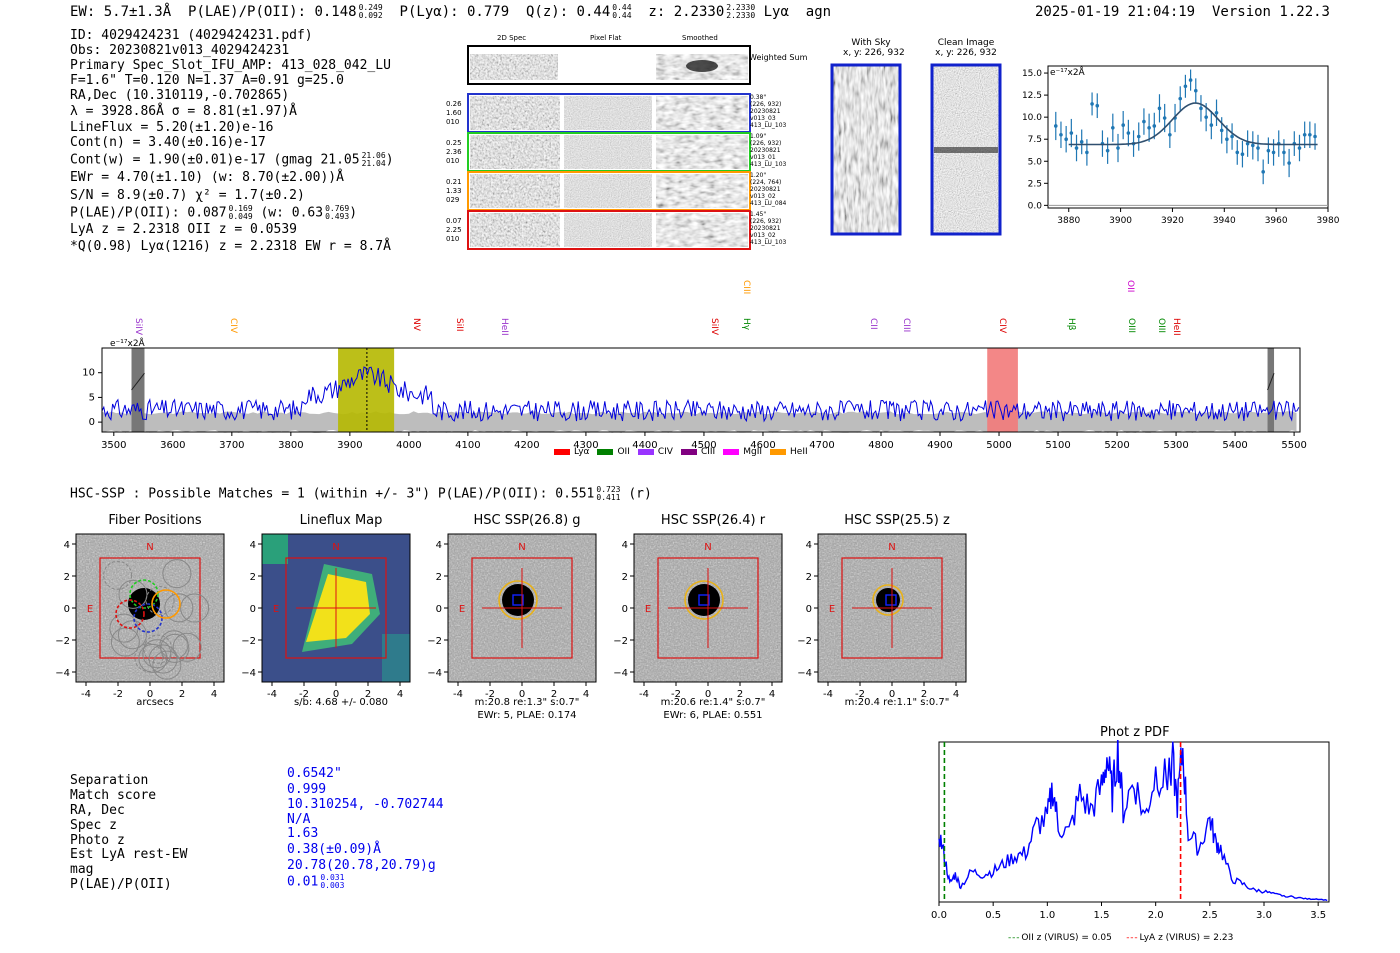  I want to click on hsc-xtick-label: -2, so click(860, 694).